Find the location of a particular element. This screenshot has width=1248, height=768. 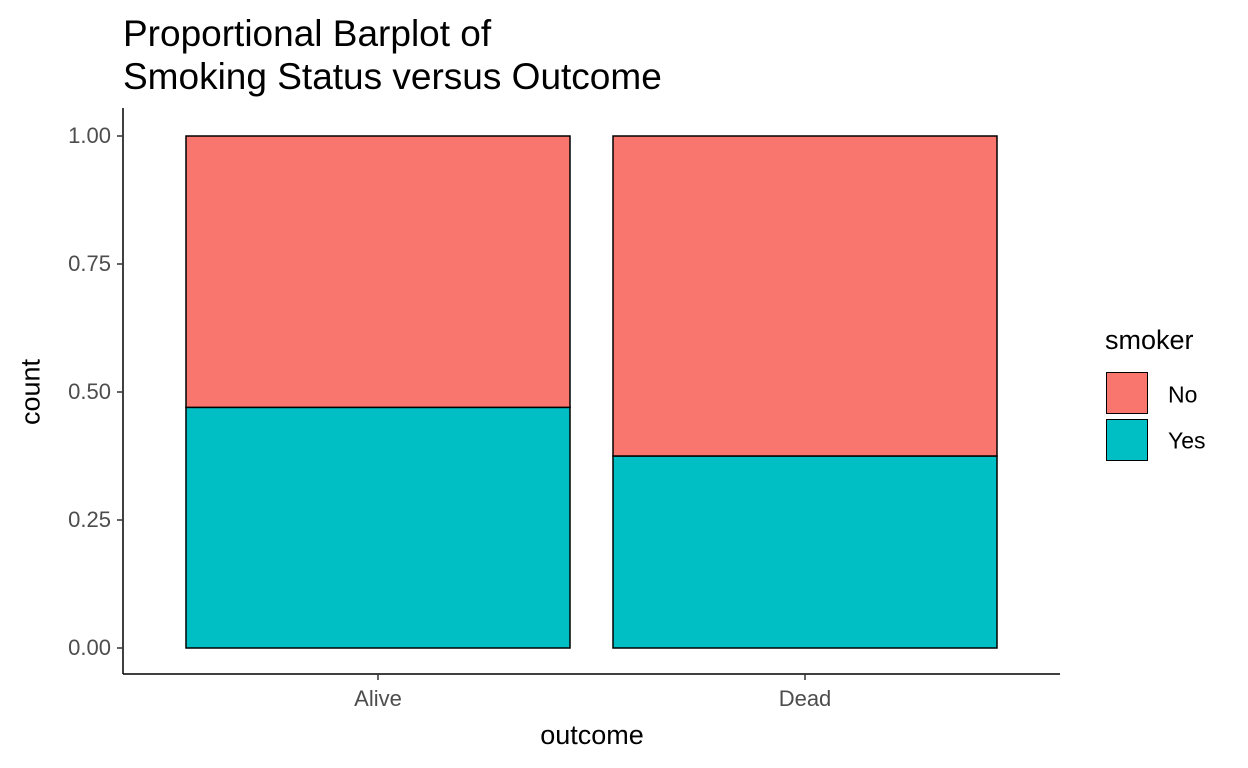

bar-dead-no is located at coordinates (805, 296).